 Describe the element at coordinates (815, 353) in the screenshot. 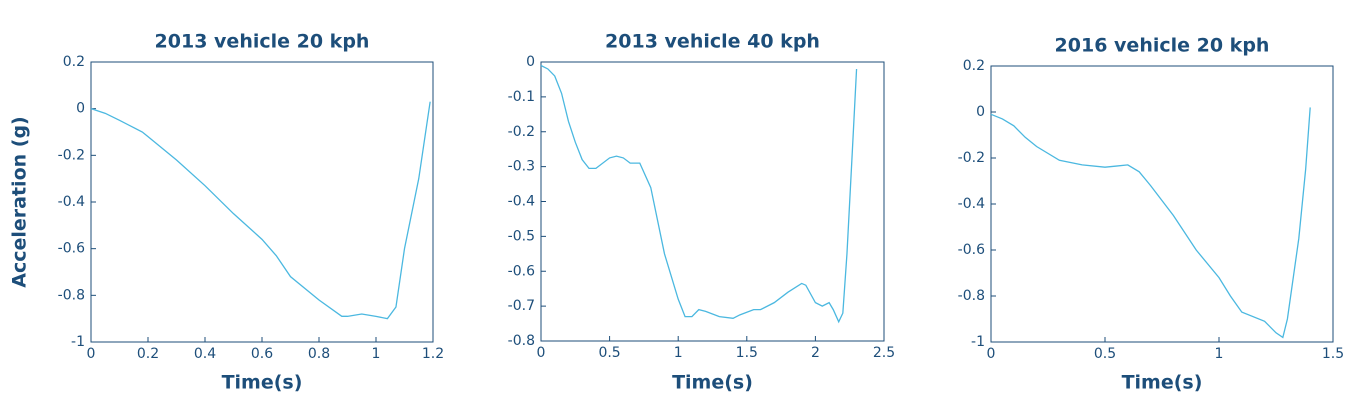

I see `x-tick-label: 2` at that location.